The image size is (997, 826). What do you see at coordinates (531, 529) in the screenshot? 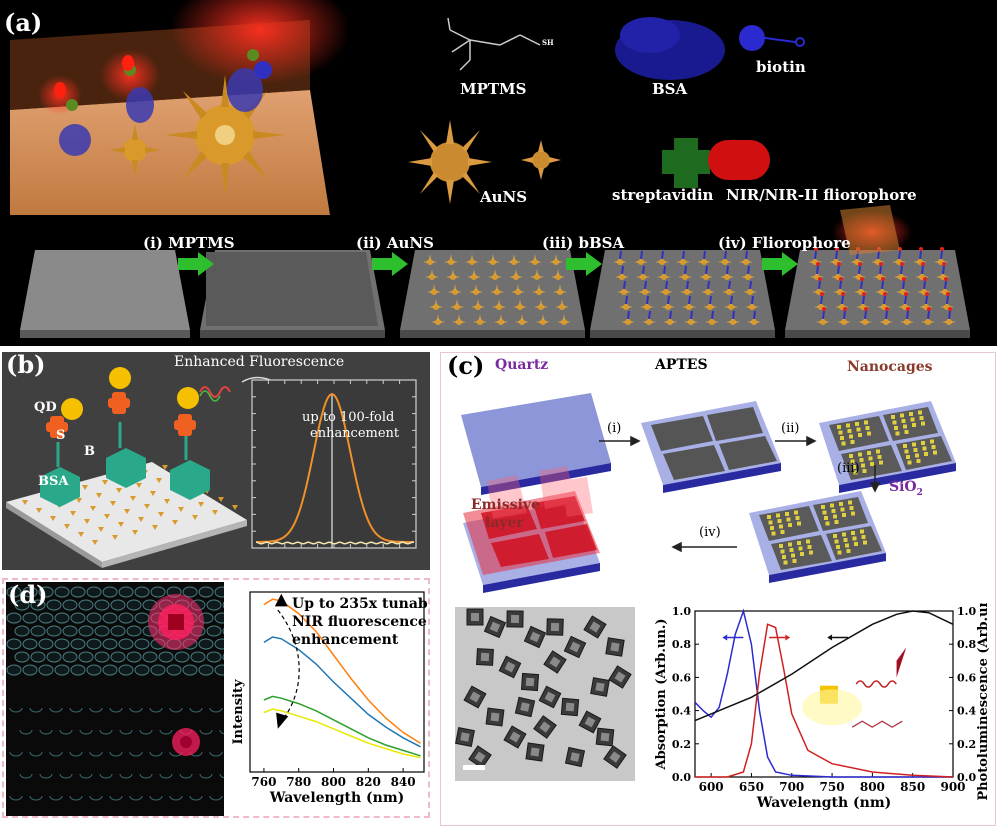
I see `emissive-layer-substrate` at bounding box center [531, 529].